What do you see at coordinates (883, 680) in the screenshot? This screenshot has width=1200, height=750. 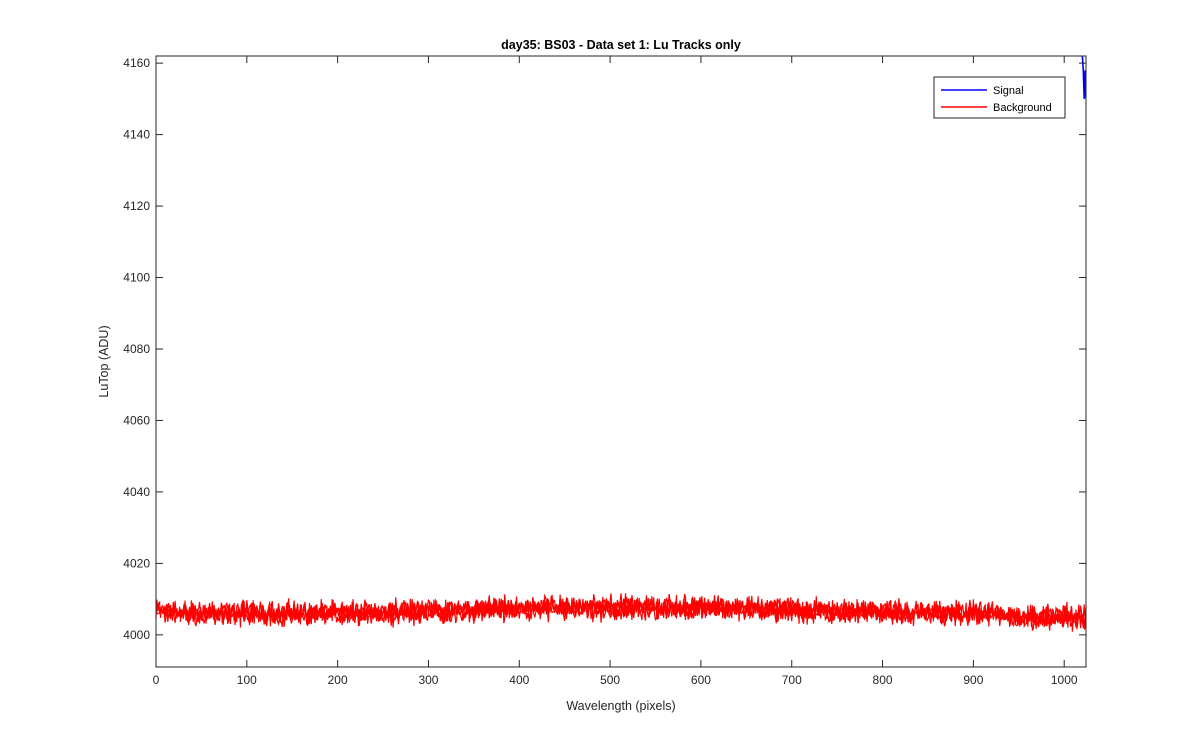 I see `x-tick-label: 800` at bounding box center [883, 680].